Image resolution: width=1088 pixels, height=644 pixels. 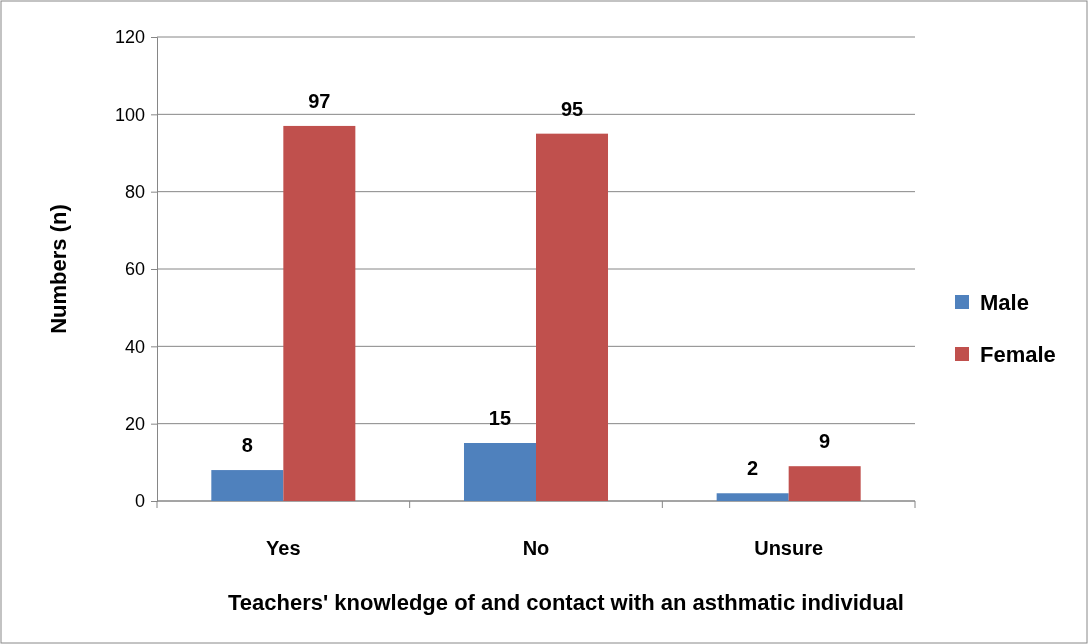 I want to click on y-tick-label: 120, so click(x=129, y=37).